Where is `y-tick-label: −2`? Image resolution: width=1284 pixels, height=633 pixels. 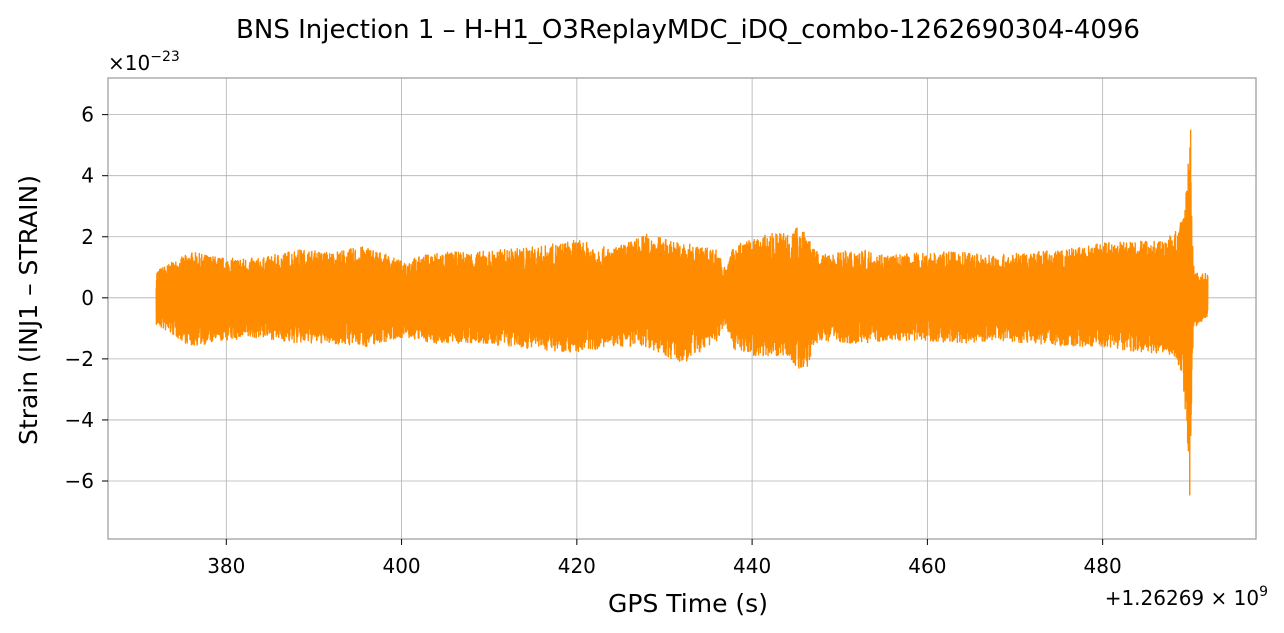 y-tick-label: −2 is located at coordinates (79, 359).